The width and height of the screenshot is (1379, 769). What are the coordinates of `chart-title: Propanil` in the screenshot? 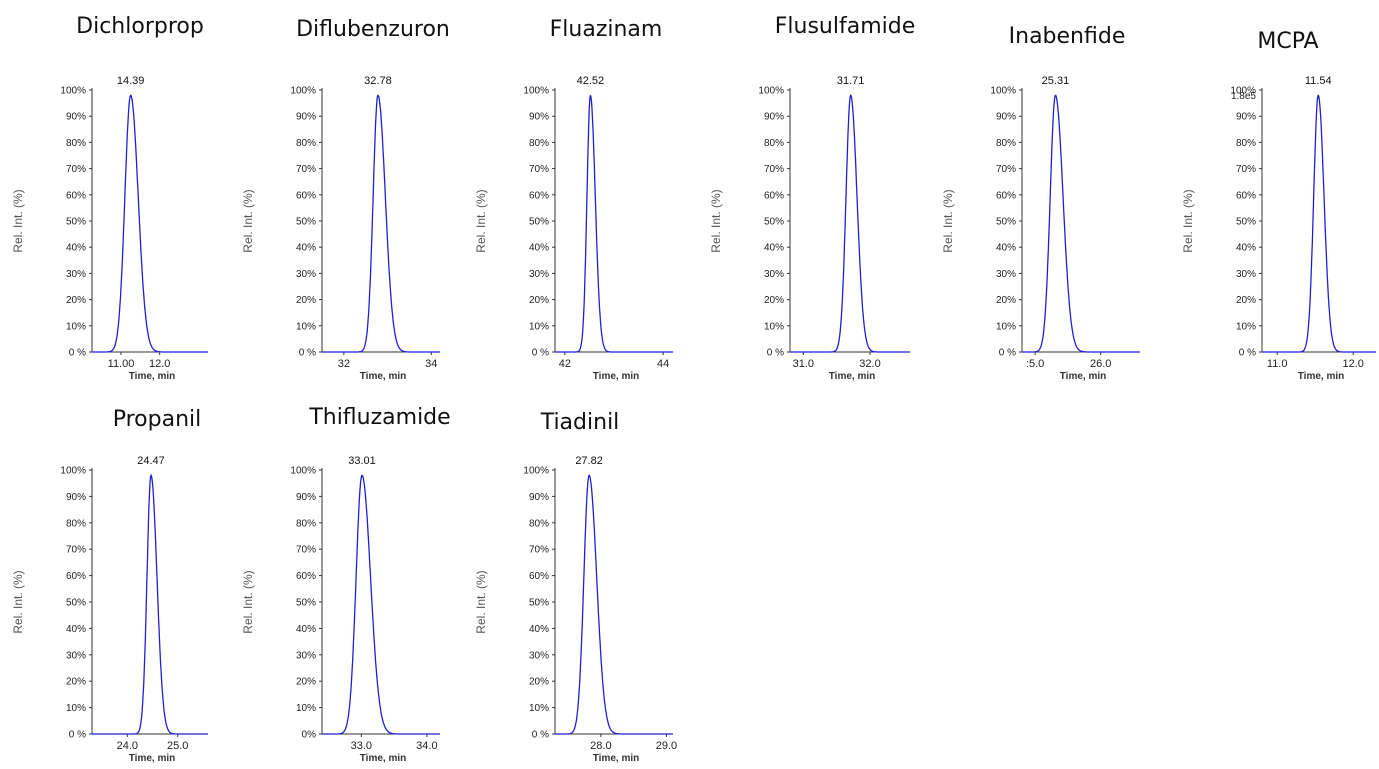 It's located at (157, 419).